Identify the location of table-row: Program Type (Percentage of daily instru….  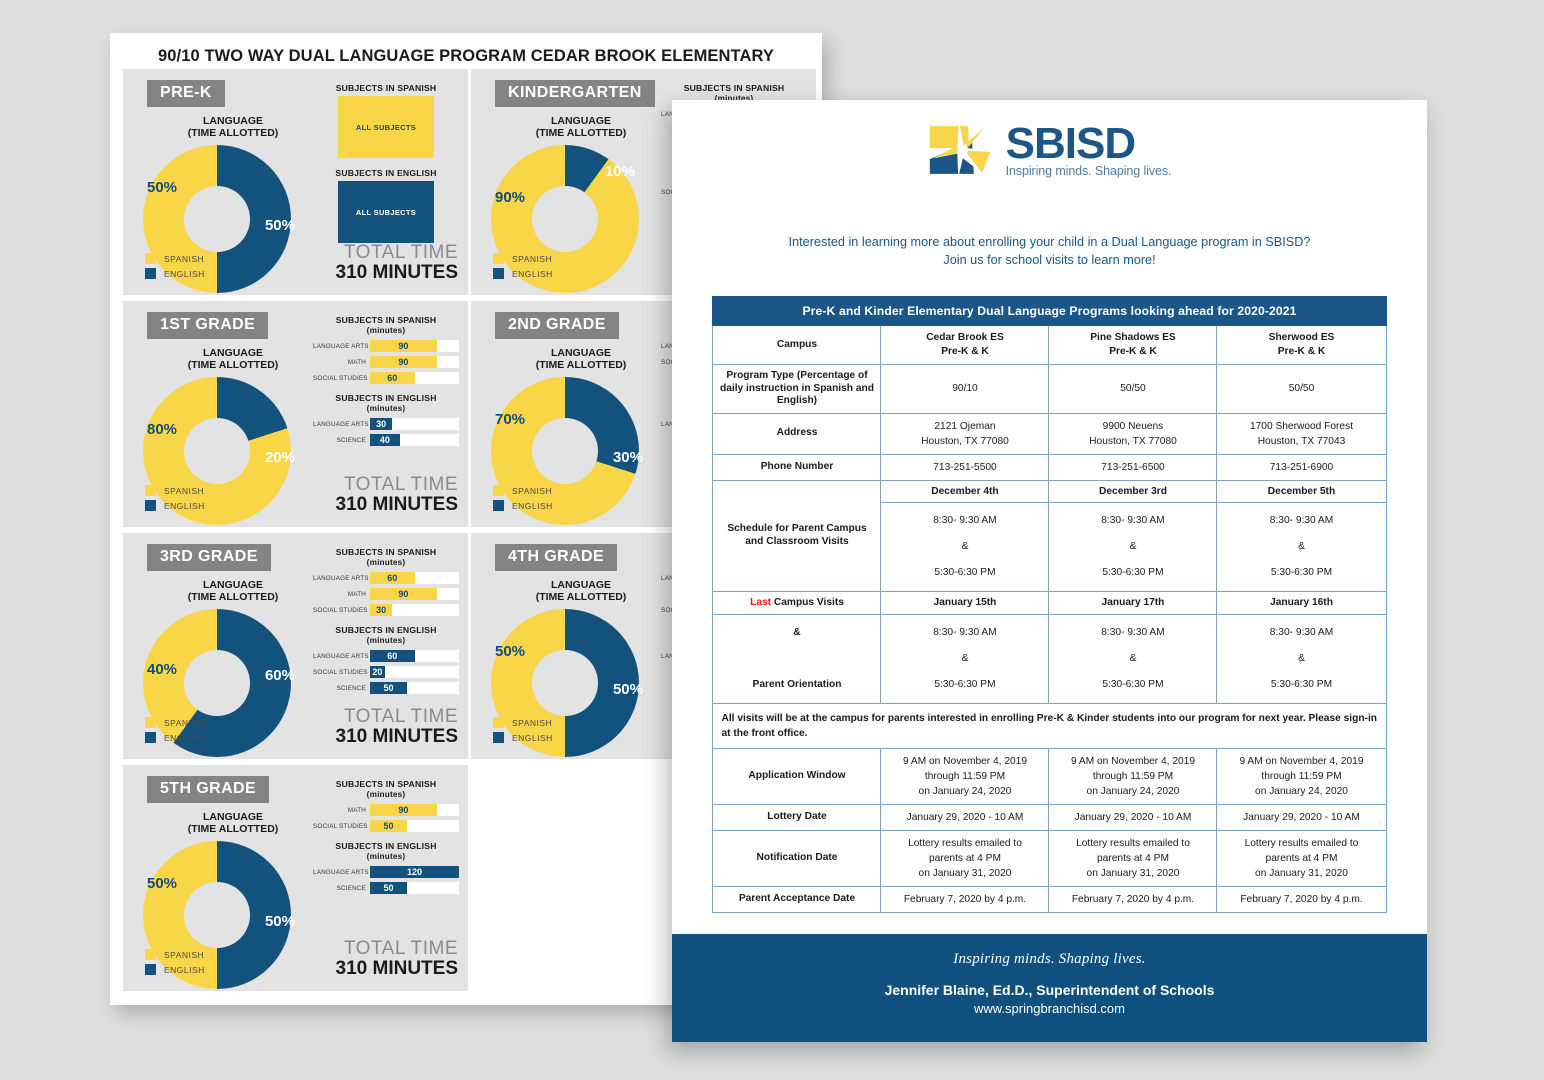
(1049, 389).